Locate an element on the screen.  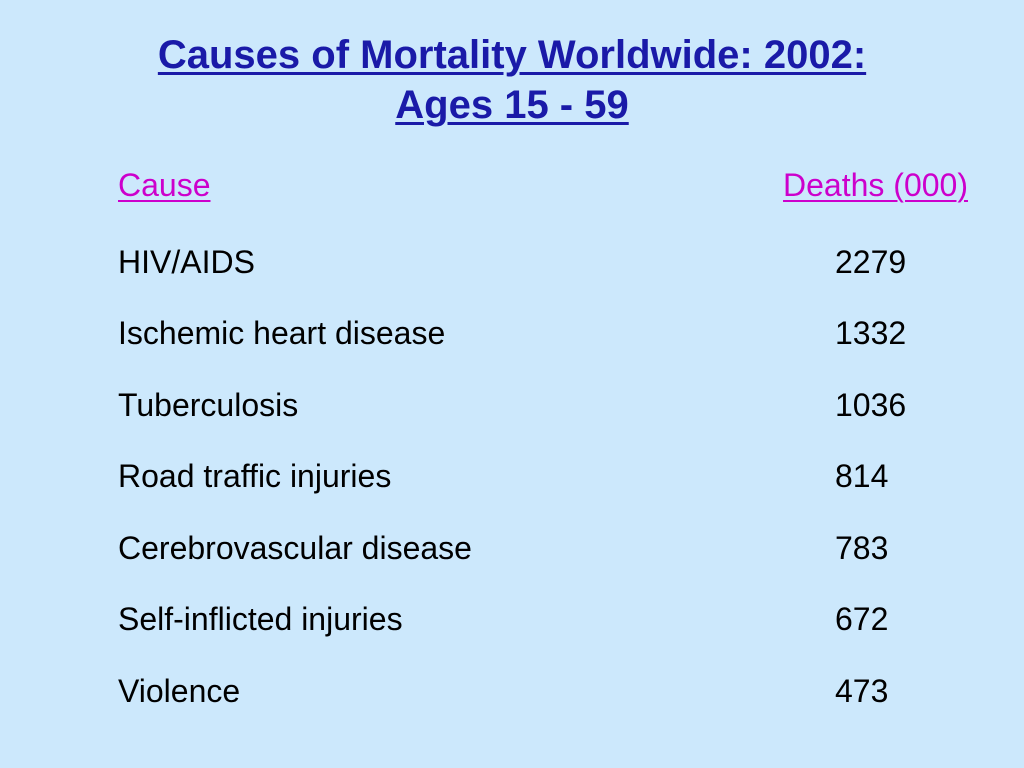
deaths-cell: 473 is located at coordinates (862, 691).